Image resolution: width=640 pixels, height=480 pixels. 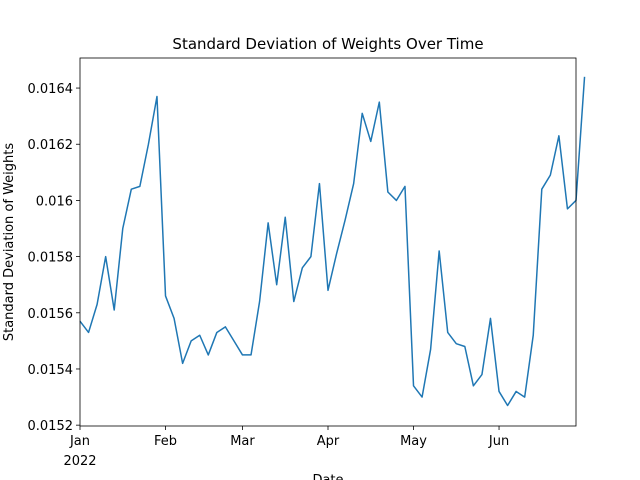 What do you see at coordinates (51, 258) in the screenshot?
I see `y-tick-label: 0.0158` at bounding box center [51, 258].